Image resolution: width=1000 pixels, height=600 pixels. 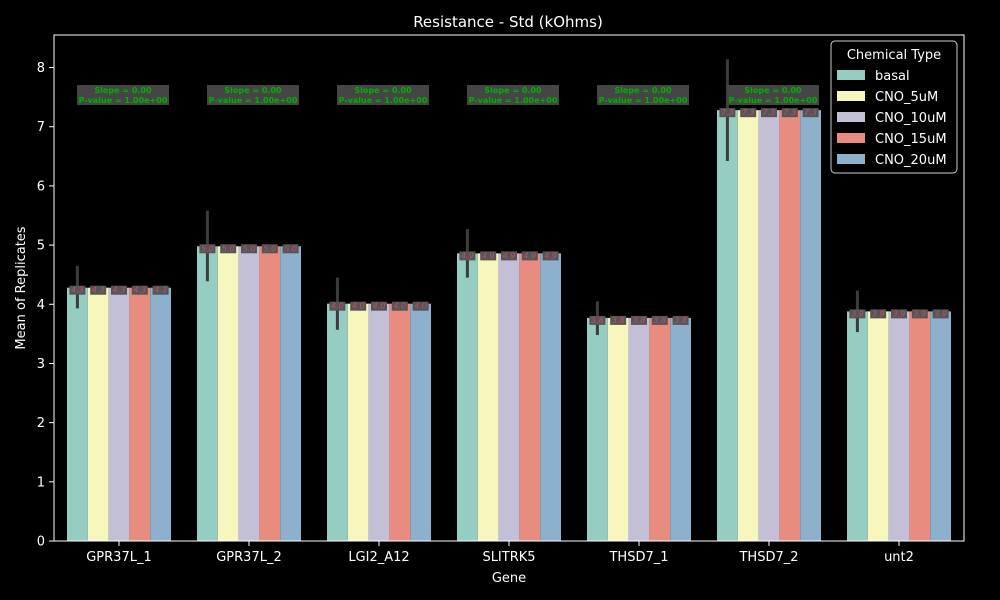 I want to click on y-tick-label: 0, so click(x=41, y=542).